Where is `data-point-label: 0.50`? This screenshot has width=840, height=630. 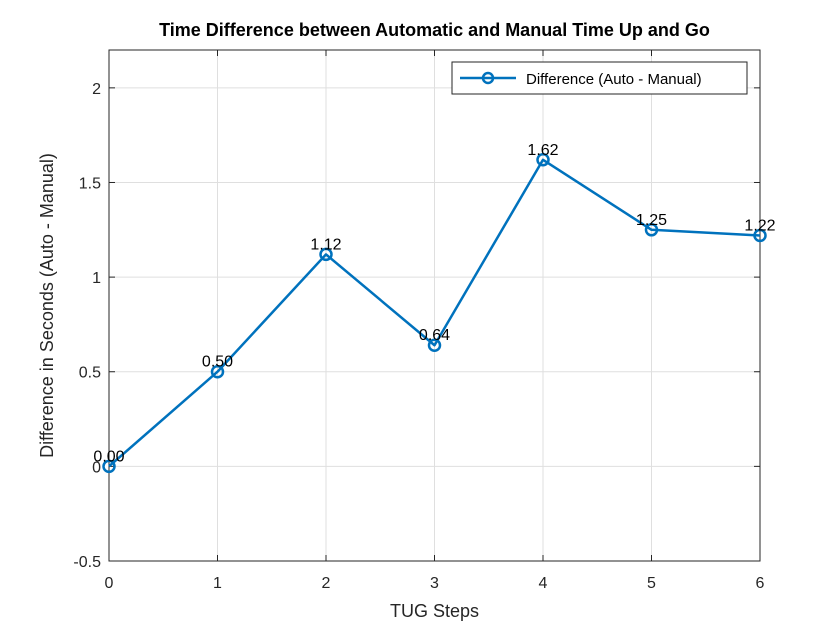 data-point-label: 0.50 is located at coordinates (217, 362).